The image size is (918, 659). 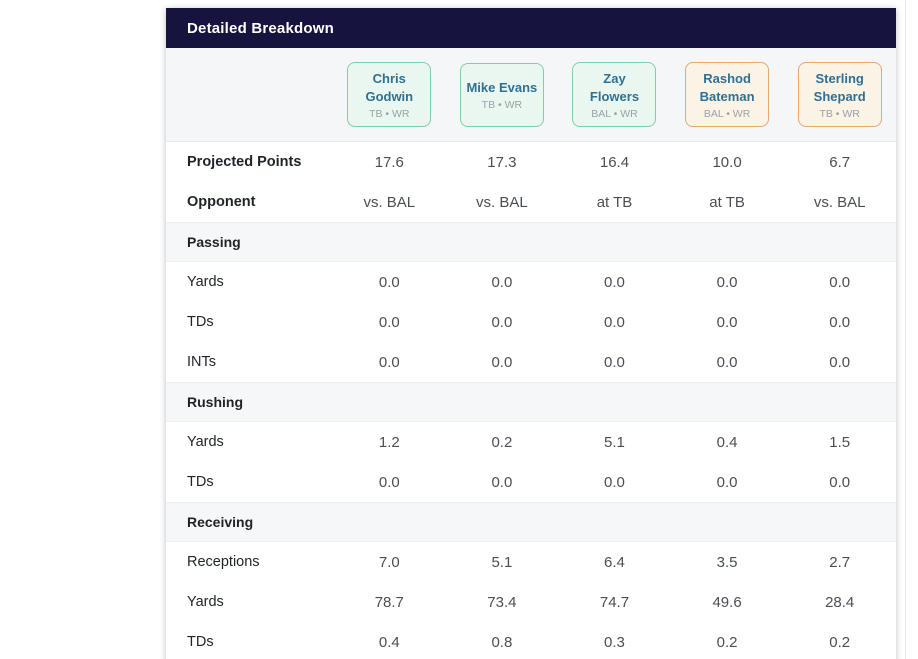 I want to click on section-header-row: Receiving, so click(x=531, y=522).